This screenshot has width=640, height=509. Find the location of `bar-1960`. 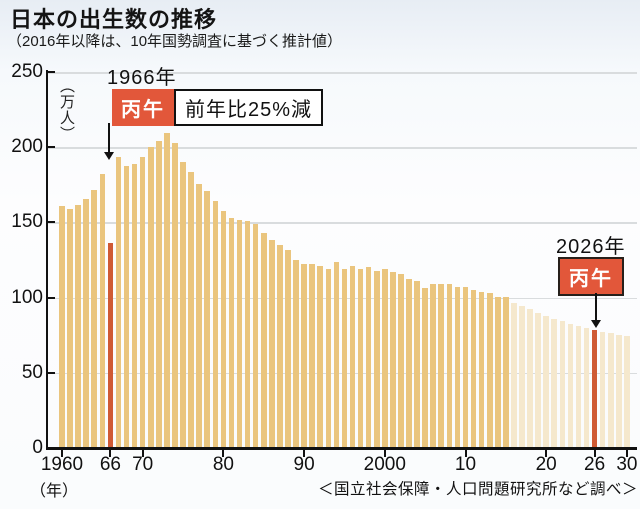

bar-1960 is located at coordinates (62, 327).